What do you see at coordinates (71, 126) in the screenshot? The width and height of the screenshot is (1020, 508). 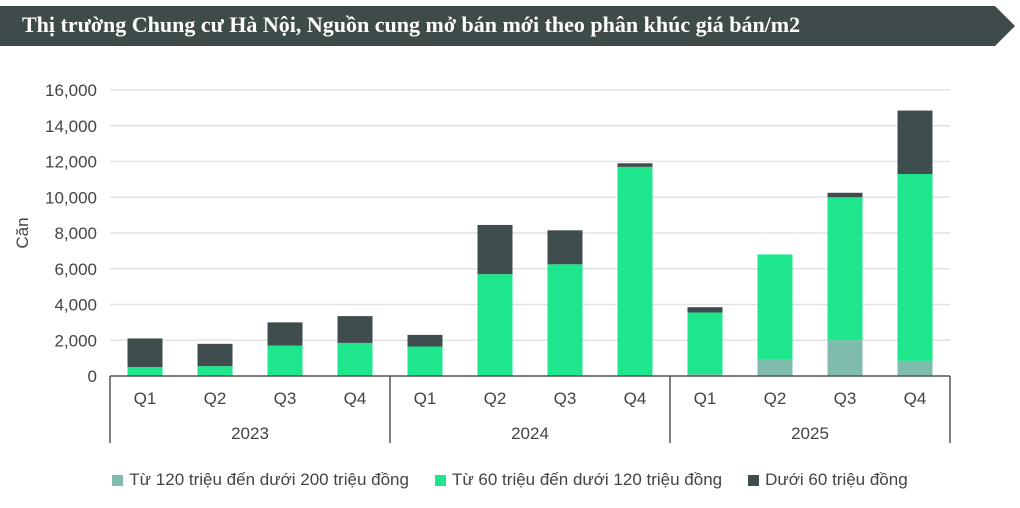 I see `y-tick-label: 14,000` at bounding box center [71, 126].